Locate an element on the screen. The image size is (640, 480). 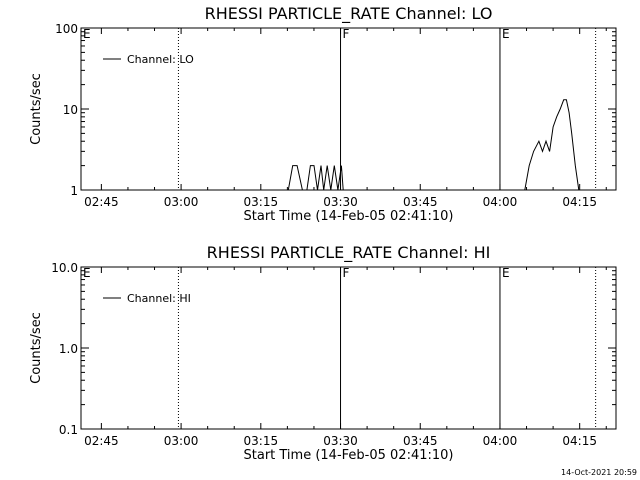
y-tick-label: 1.0 is located at coordinates (68, 349).